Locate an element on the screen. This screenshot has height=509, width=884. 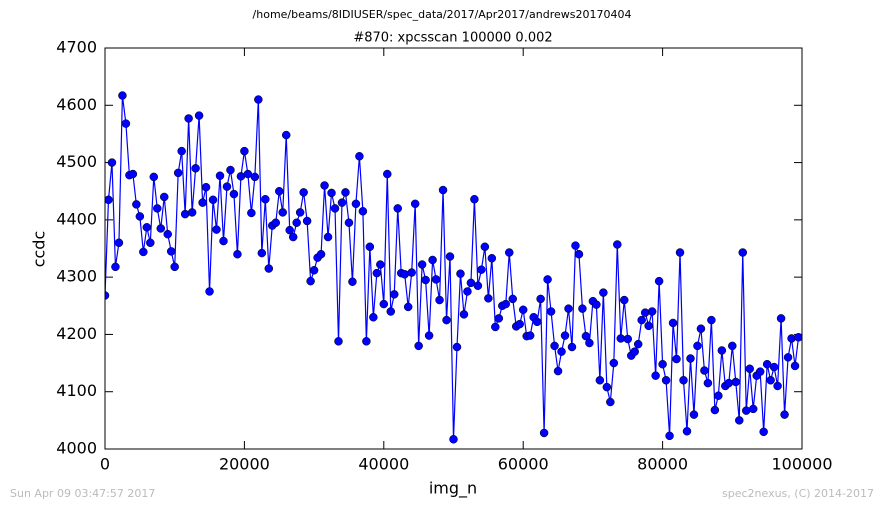
y-tick-label: 4000 is located at coordinates (76, 448).